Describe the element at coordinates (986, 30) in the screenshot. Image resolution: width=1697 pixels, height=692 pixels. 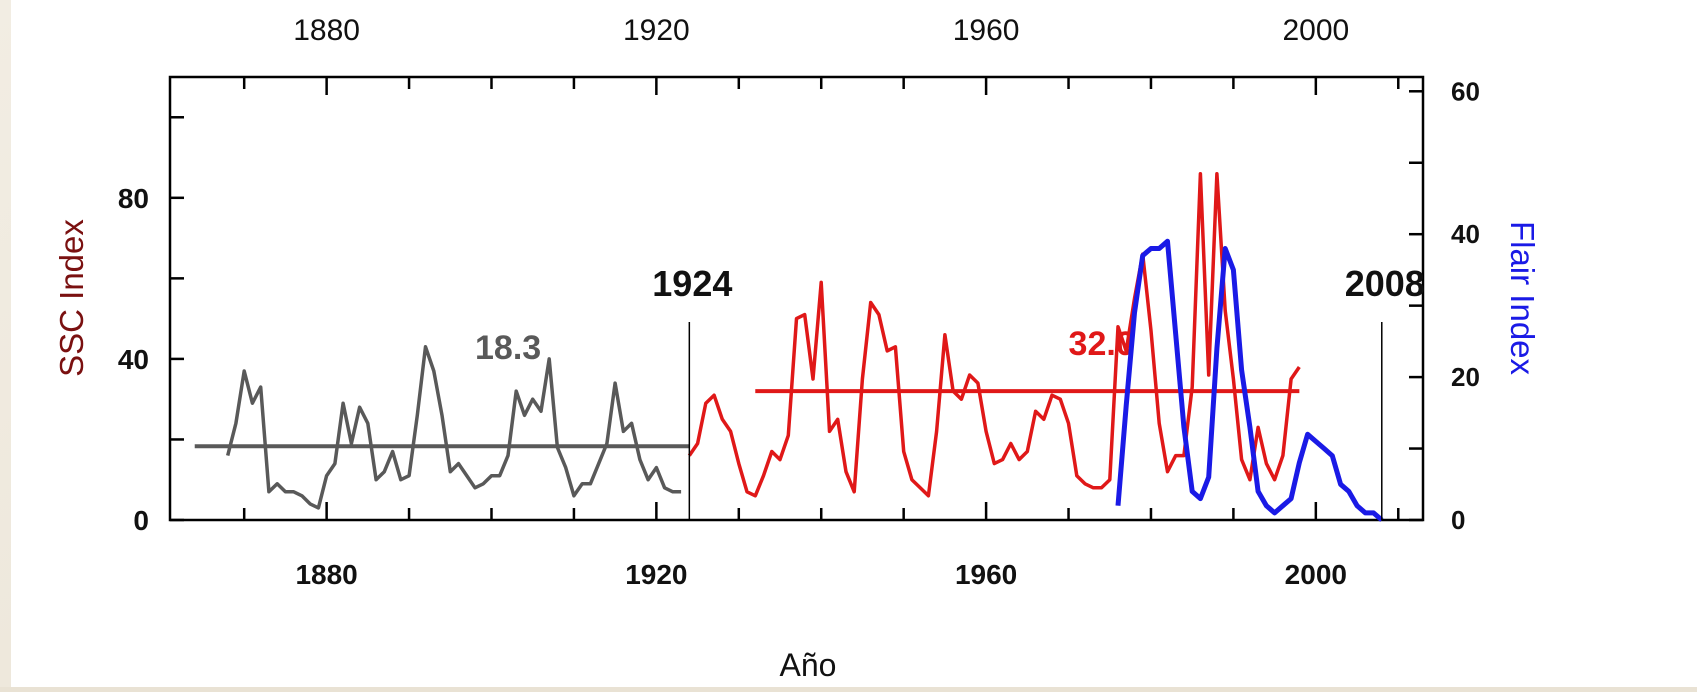
I see `x-tick-label-top-1960: 1960` at that location.